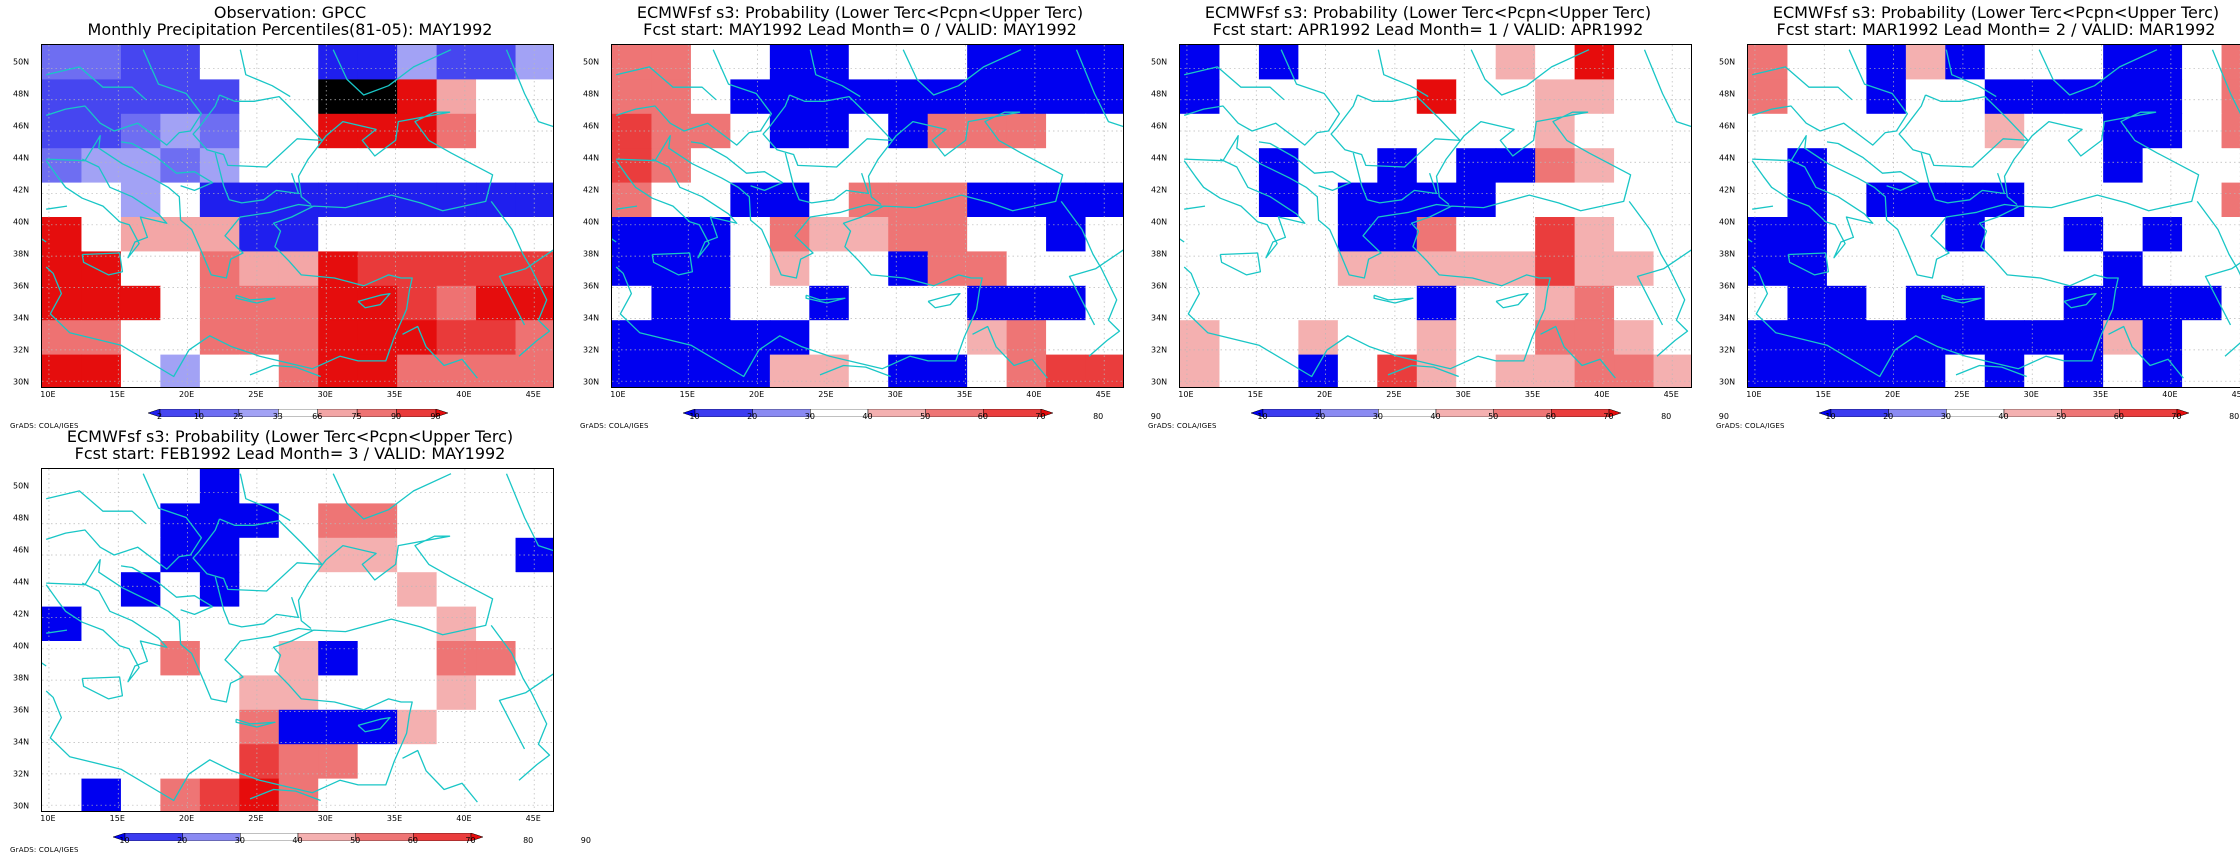 This screenshot has height=854, width=2240. What do you see at coordinates (1098, 416) in the screenshot?
I see `colorbar-label: 80` at bounding box center [1098, 416].